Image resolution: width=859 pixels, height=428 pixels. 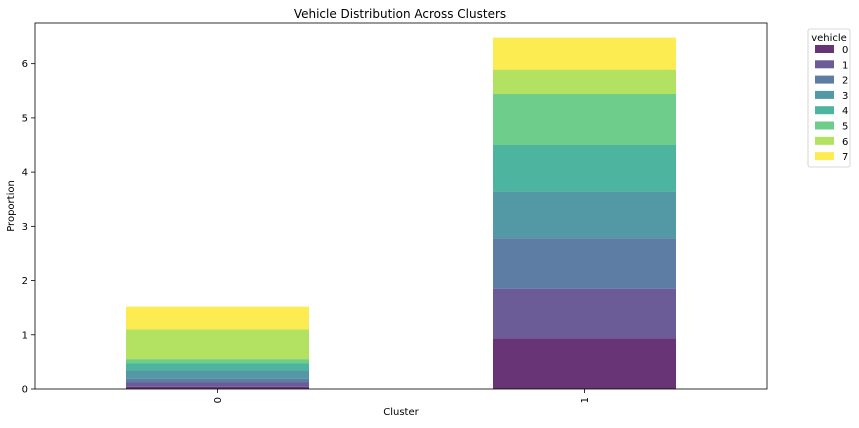 I want to click on x-axis-label: Cluster, so click(x=401, y=412).